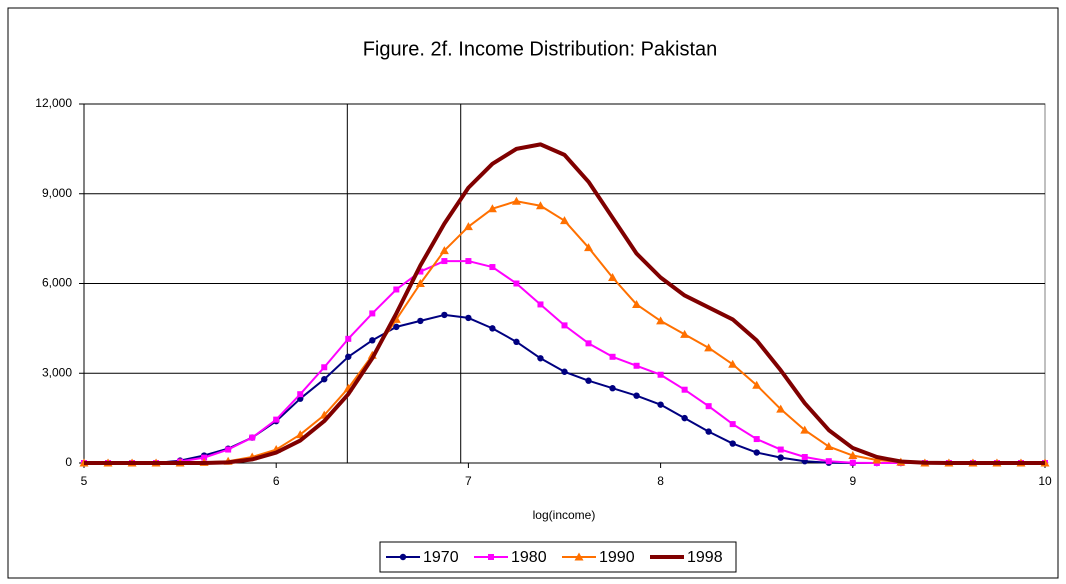 The width and height of the screenshot is (1066, 584). I want to click on x-tick-label: 8, so click(660, 481).